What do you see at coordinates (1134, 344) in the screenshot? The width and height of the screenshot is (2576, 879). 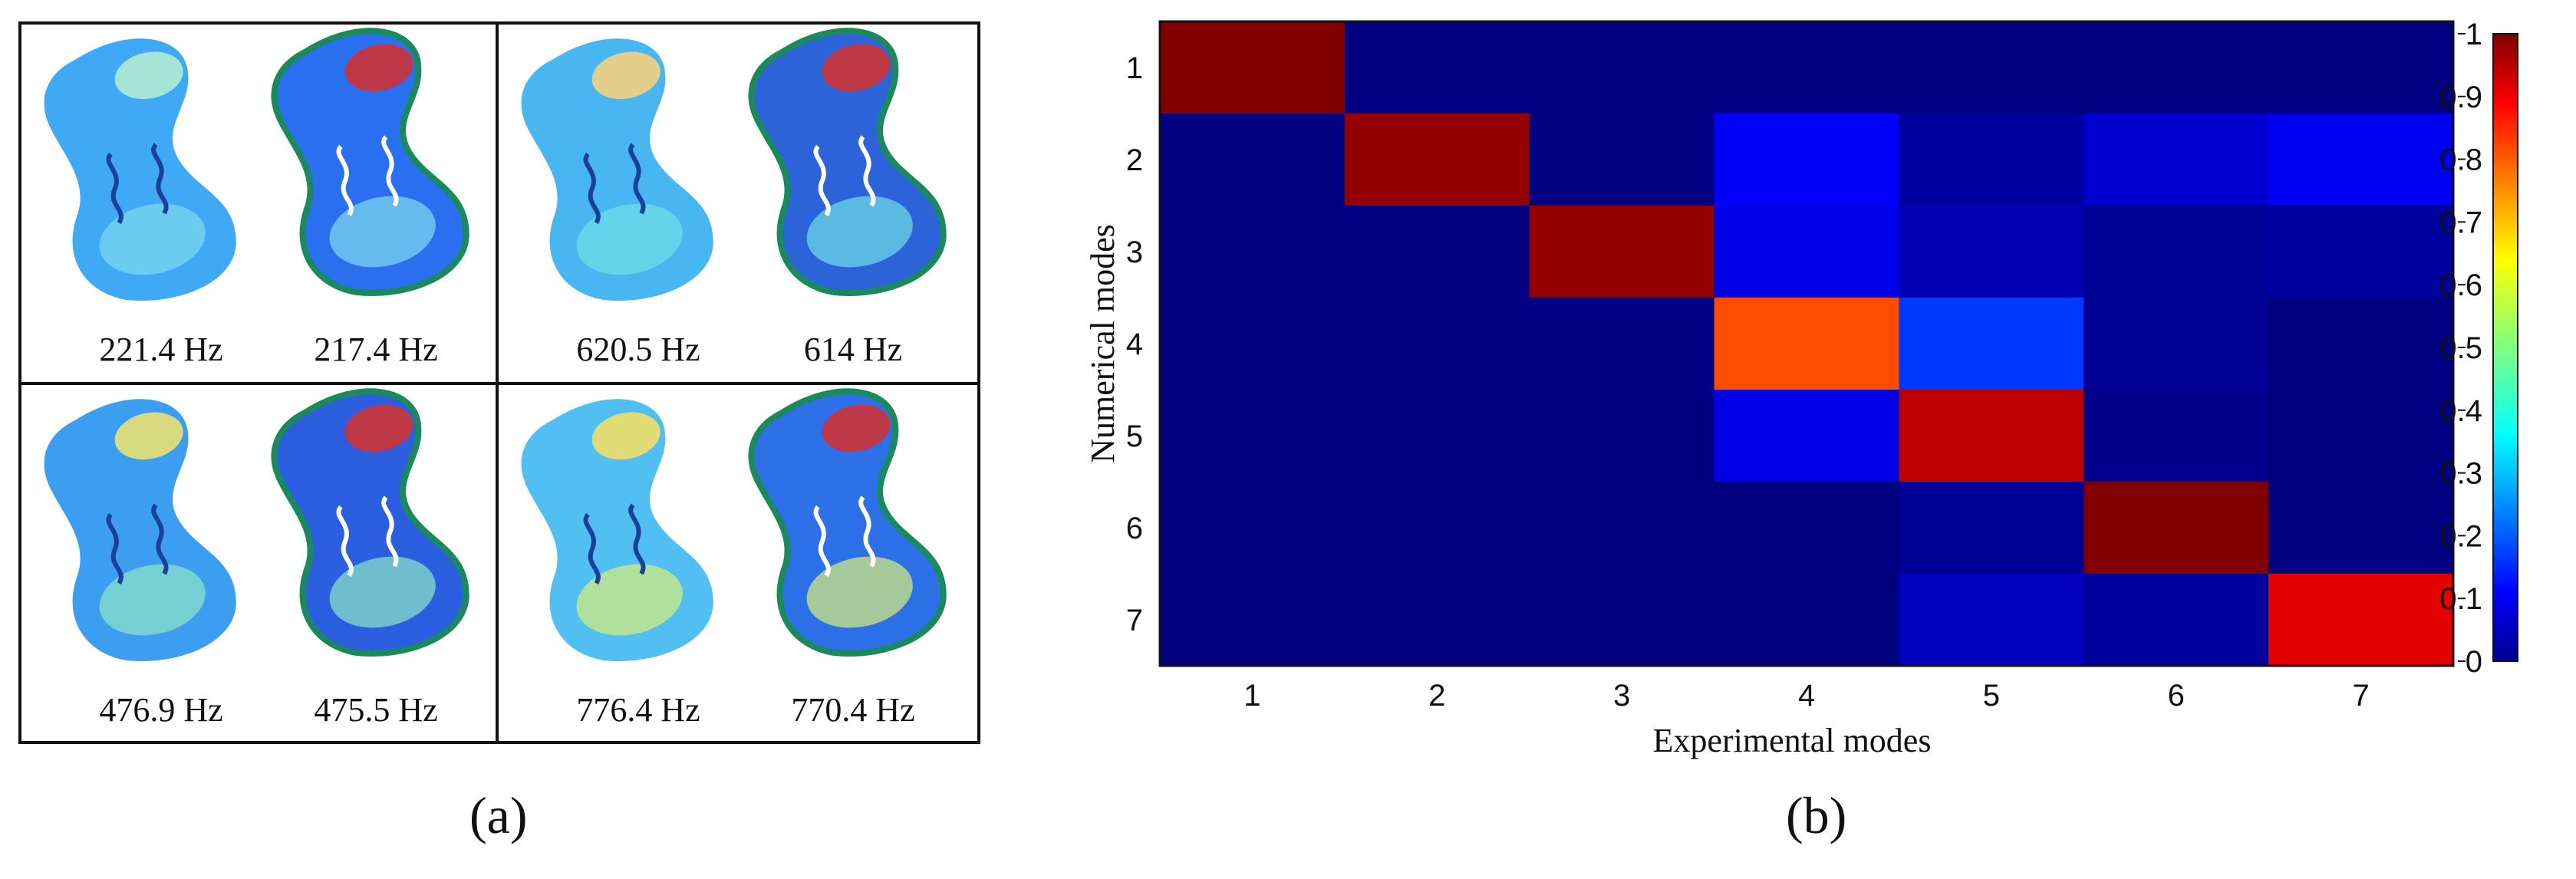 I see `y-tick-label: 4` at bounding box center [1134, 344].